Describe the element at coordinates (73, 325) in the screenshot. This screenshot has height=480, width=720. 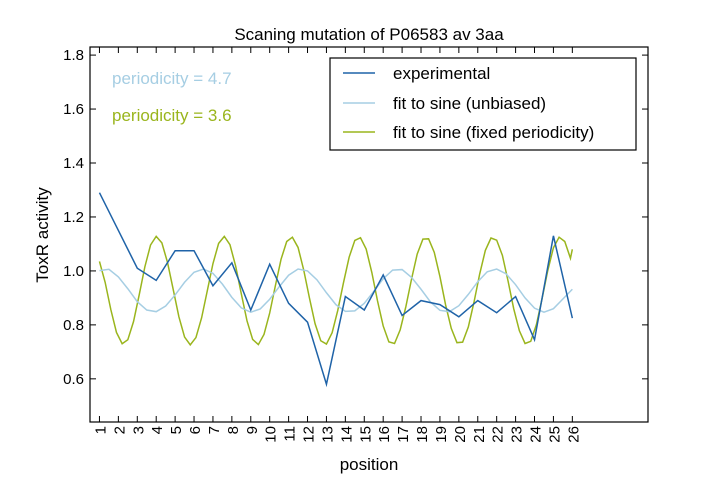
I see `y-tick-label: 0.8` at that location.